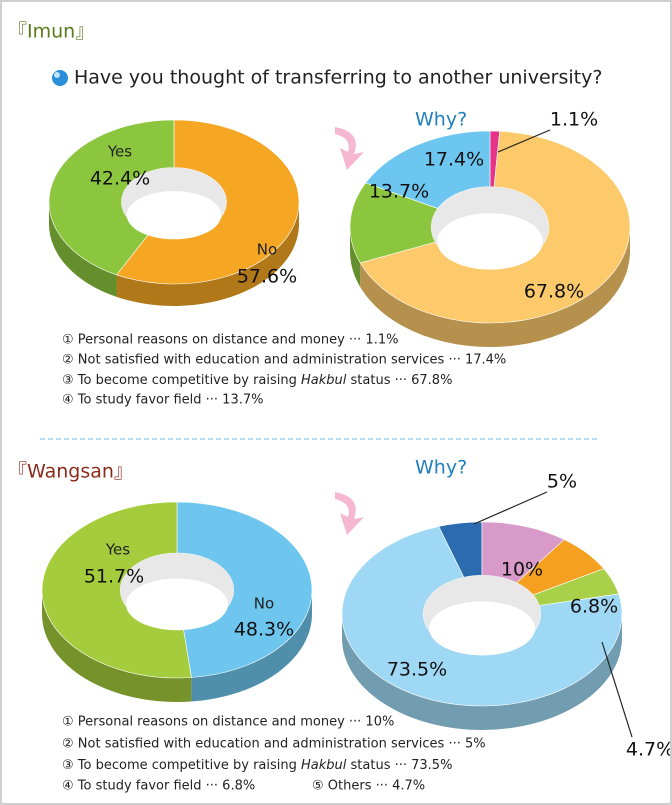  Describe the element at coordinates (158, 786) in the screenshot. I see `legend-item: ④ To study favor field ··· 6.8%` at that location.